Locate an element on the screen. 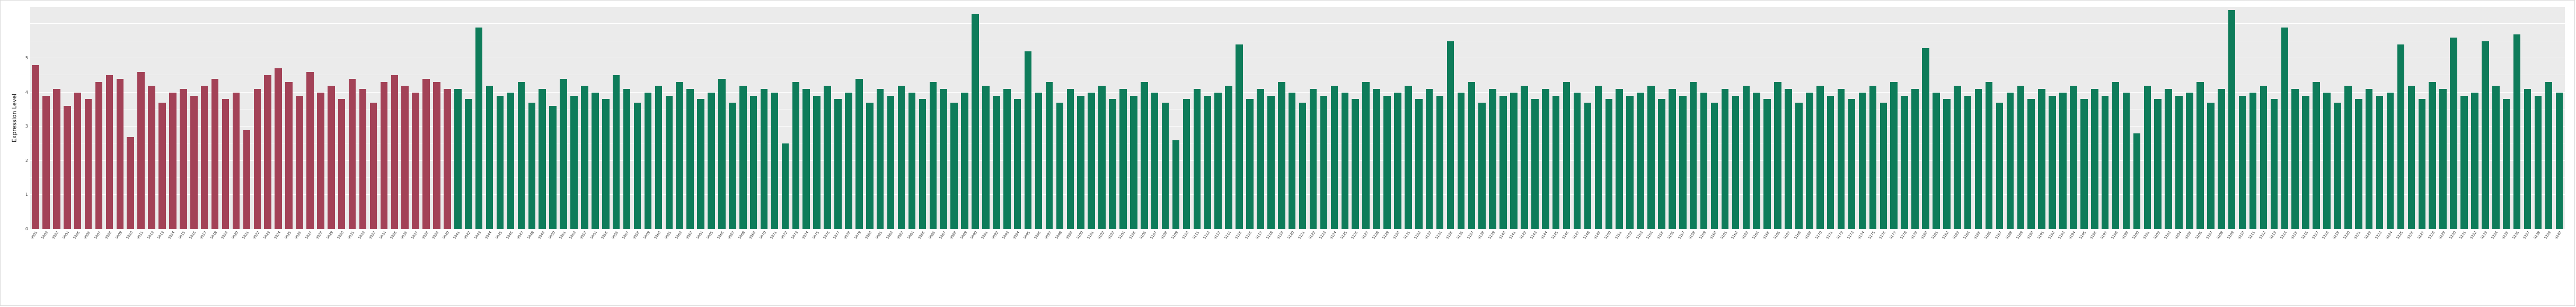  x-tick-slot: S228 is located at coordinates (2432, 263).